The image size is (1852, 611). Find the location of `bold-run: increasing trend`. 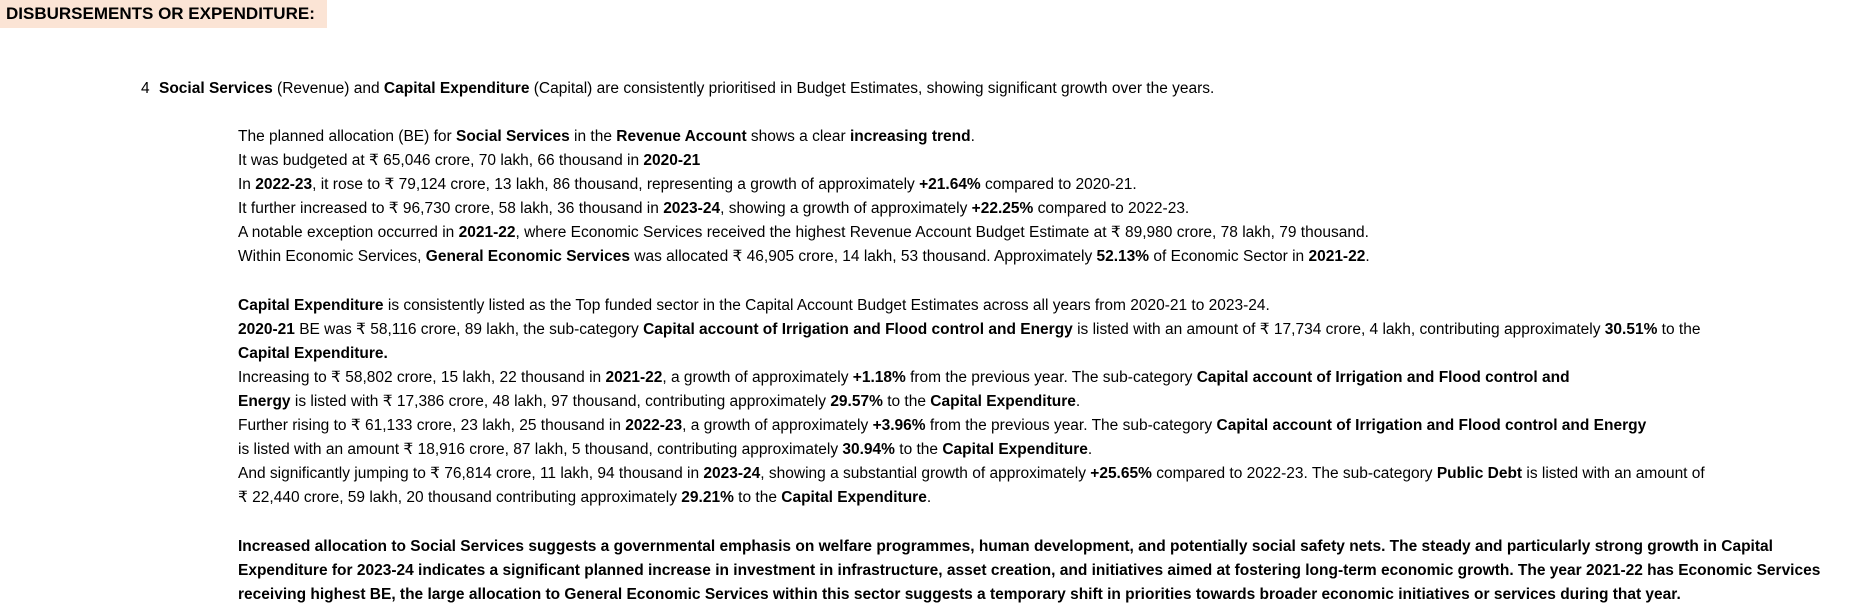

bold-run: increasing trend is located at coordinates (910, 136).